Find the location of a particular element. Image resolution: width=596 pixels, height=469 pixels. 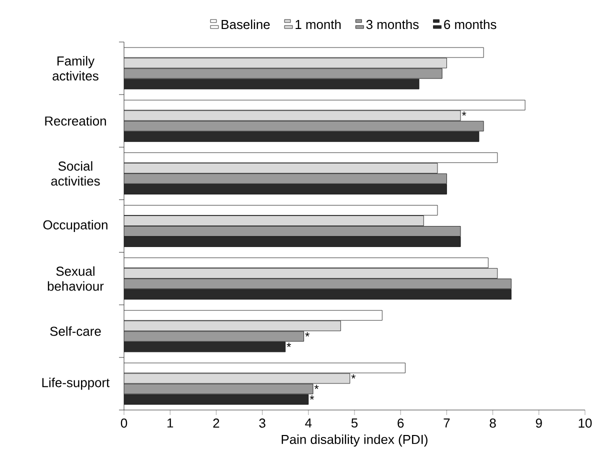

y-tick-label: Occupation is located at coordinates (75, 226).